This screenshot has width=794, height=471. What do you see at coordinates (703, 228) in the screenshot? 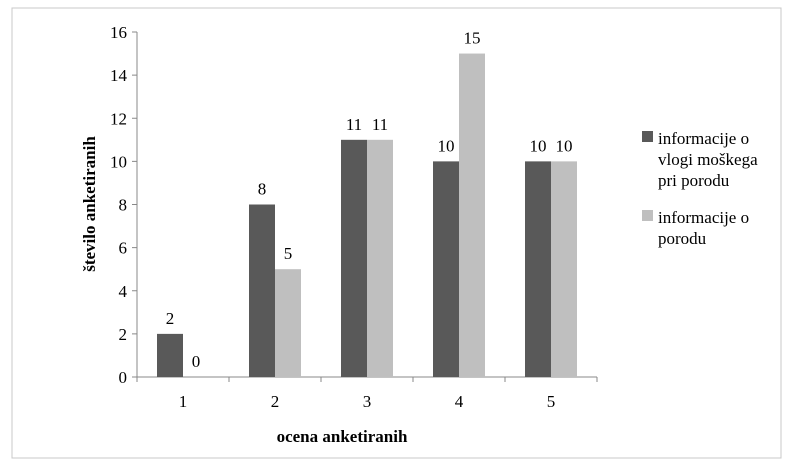
I see `legend-label: informacije o porodu` at bounding box center [703, 228].